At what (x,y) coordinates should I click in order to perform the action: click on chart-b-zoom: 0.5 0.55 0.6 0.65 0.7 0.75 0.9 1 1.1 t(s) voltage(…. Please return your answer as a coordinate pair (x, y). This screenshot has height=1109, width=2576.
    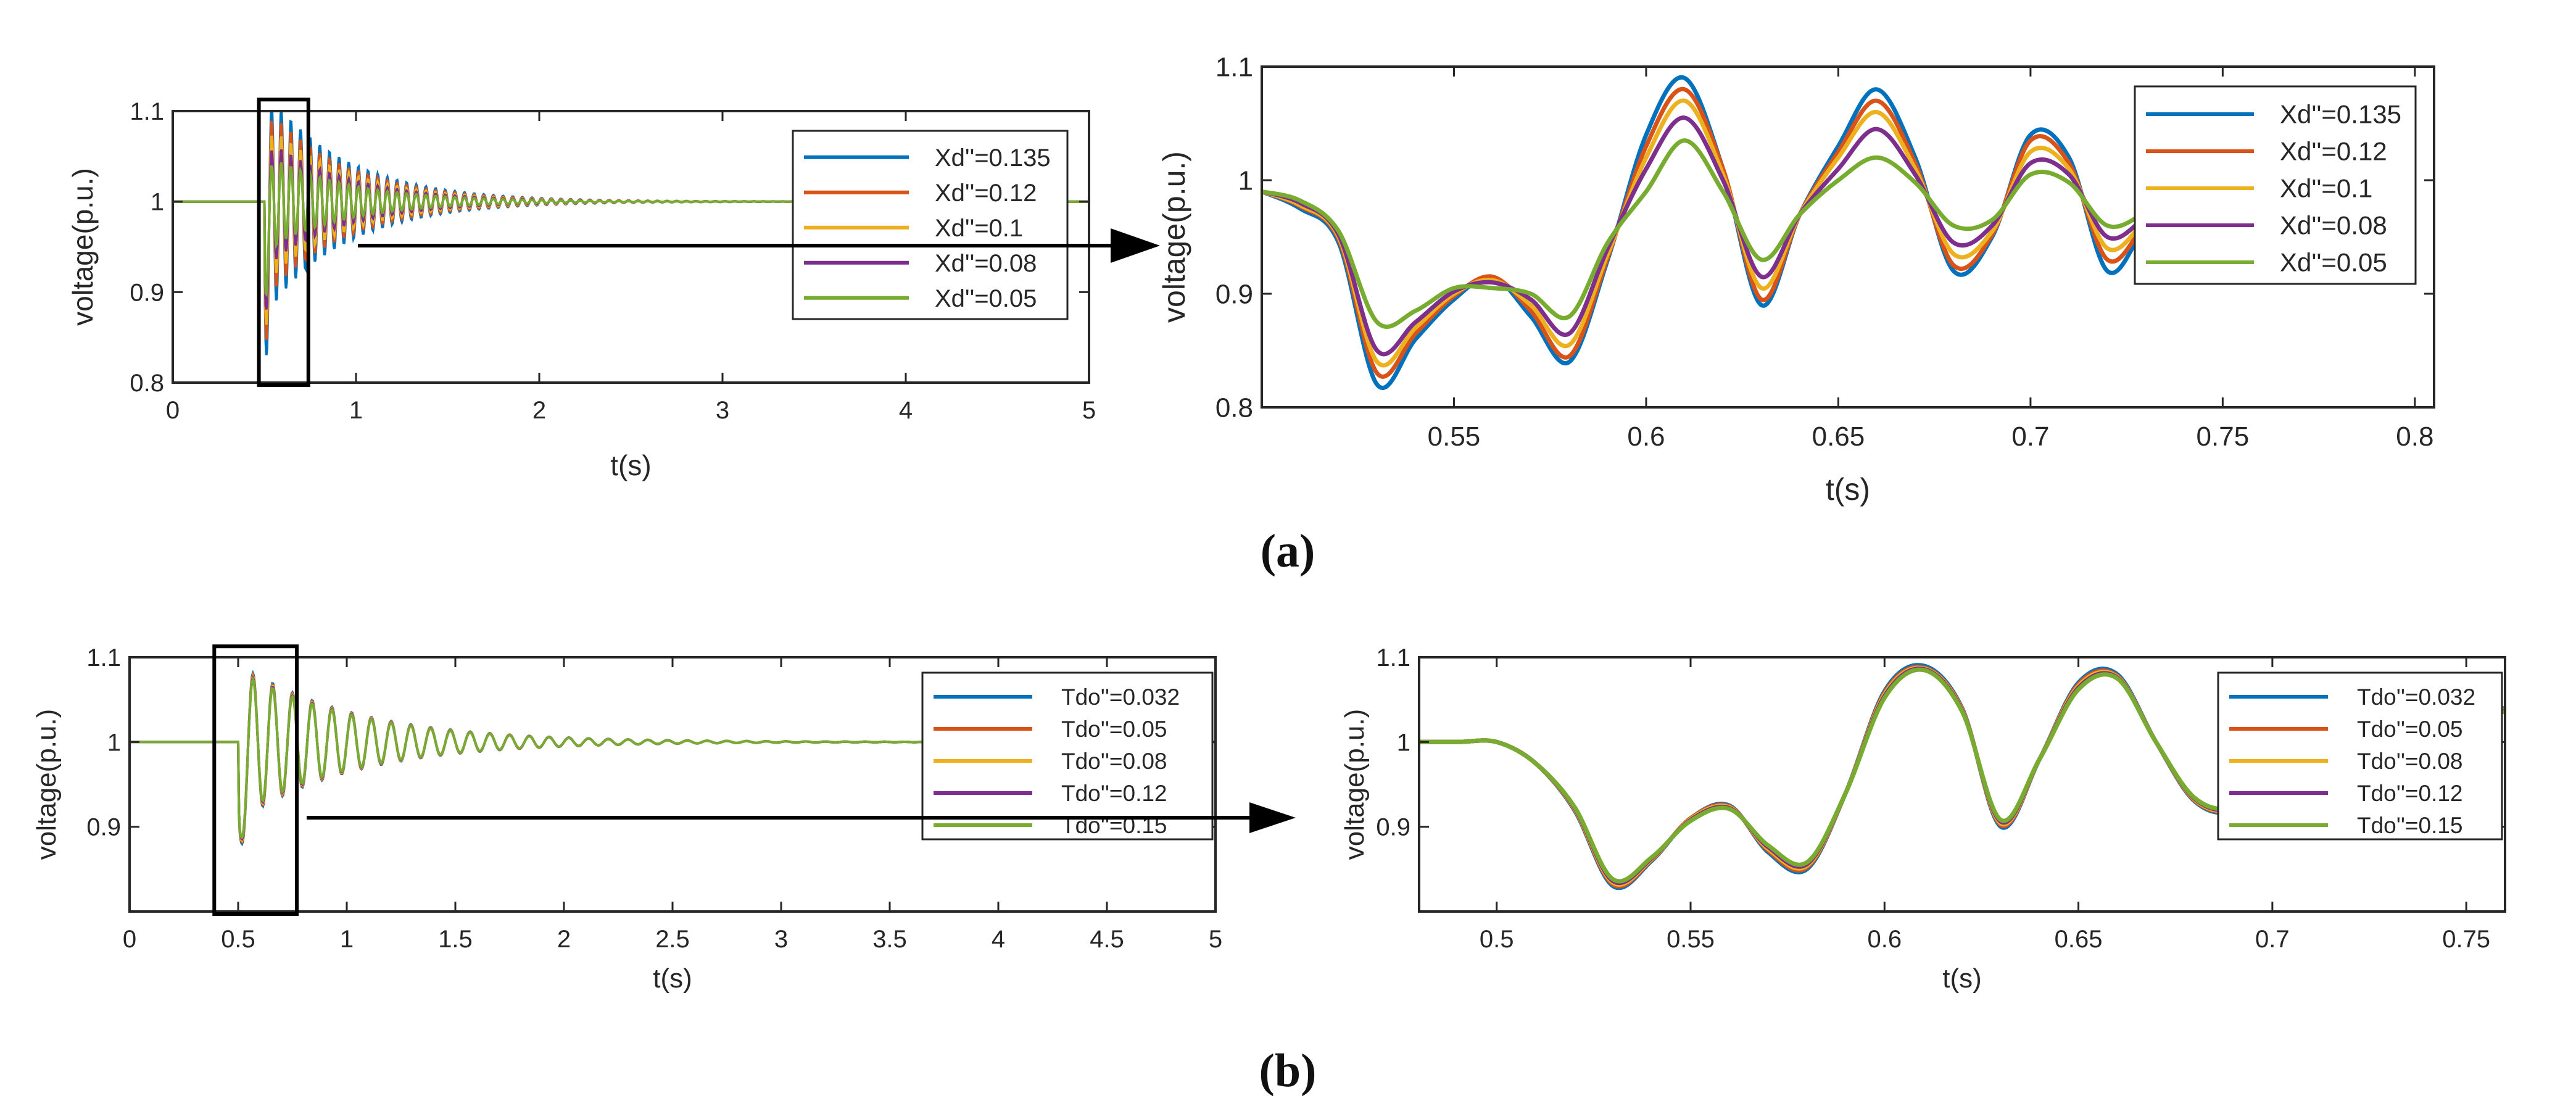
    Looking at the image, I should click on (1923, 819).